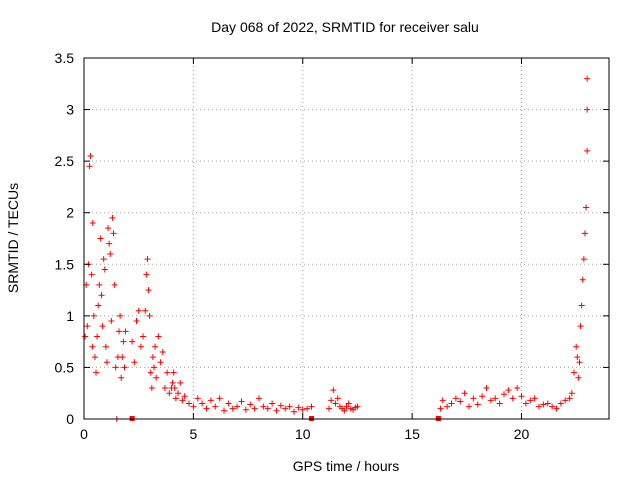 The width and height of the screenshot is (640, 480). Describe the element at coordinates (346, 466) in the screenshot. I see `x-axis-label: GPS time / hours` at that location.